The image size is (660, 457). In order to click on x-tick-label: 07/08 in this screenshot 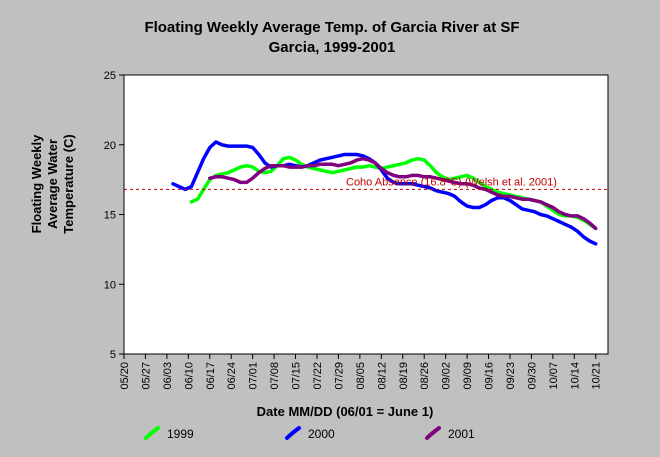, I will do `click(275, 376)`.